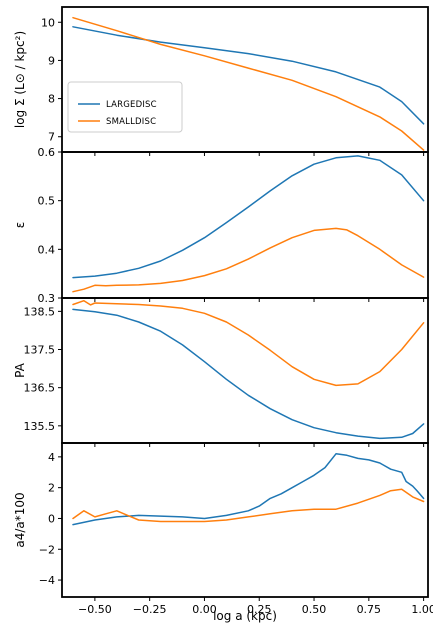 This screenshot has width=433, height=627. What do you see at coordinates (131, 105) in the screenshot?
I see `legend-label-largedisc: LARGEDISC` at bounding box center [131, 105].